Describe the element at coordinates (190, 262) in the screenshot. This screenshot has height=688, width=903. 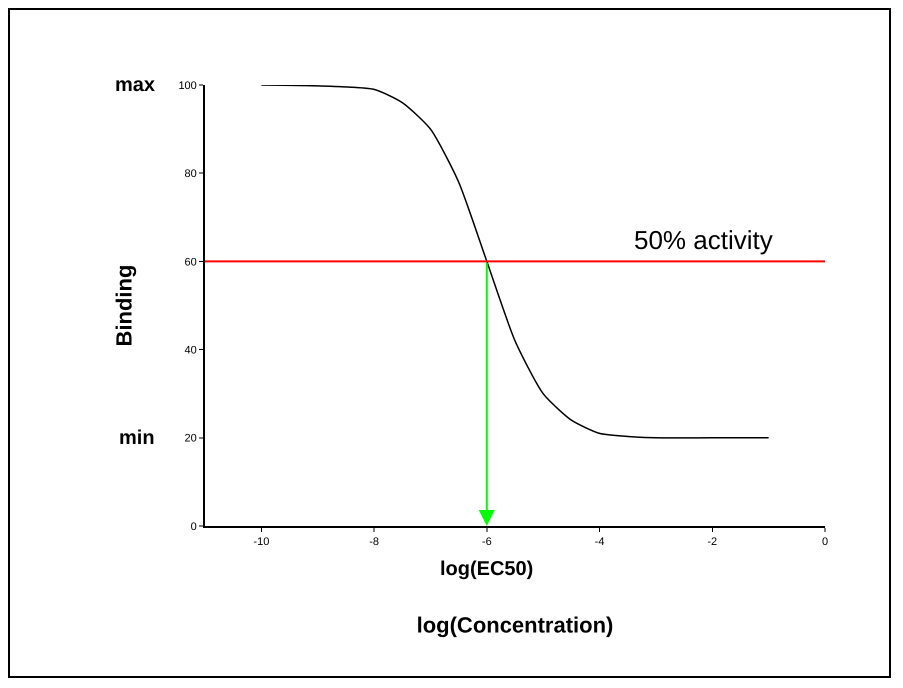
I see `y-tick-label: 60` at that location.